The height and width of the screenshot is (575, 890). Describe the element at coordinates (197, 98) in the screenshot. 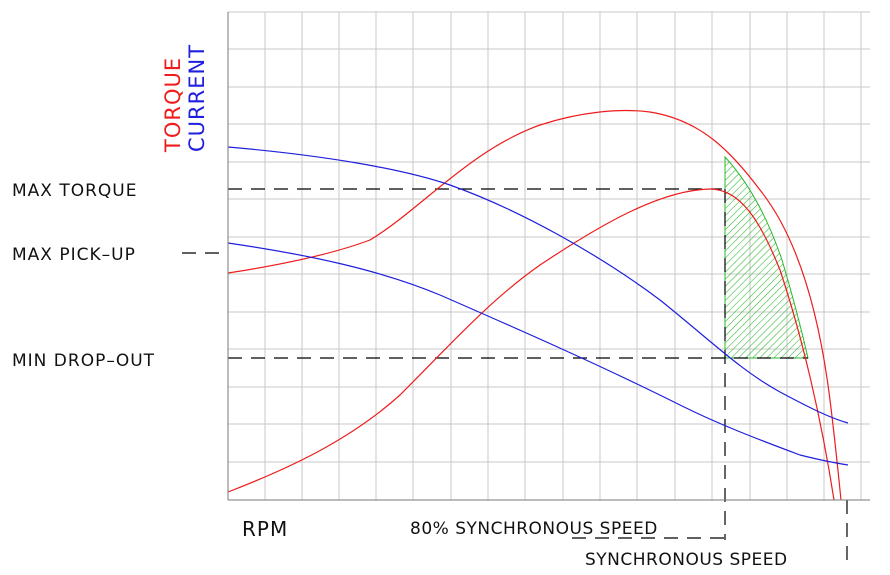

I see `y-axis-label-current: CURRENT` at that location.